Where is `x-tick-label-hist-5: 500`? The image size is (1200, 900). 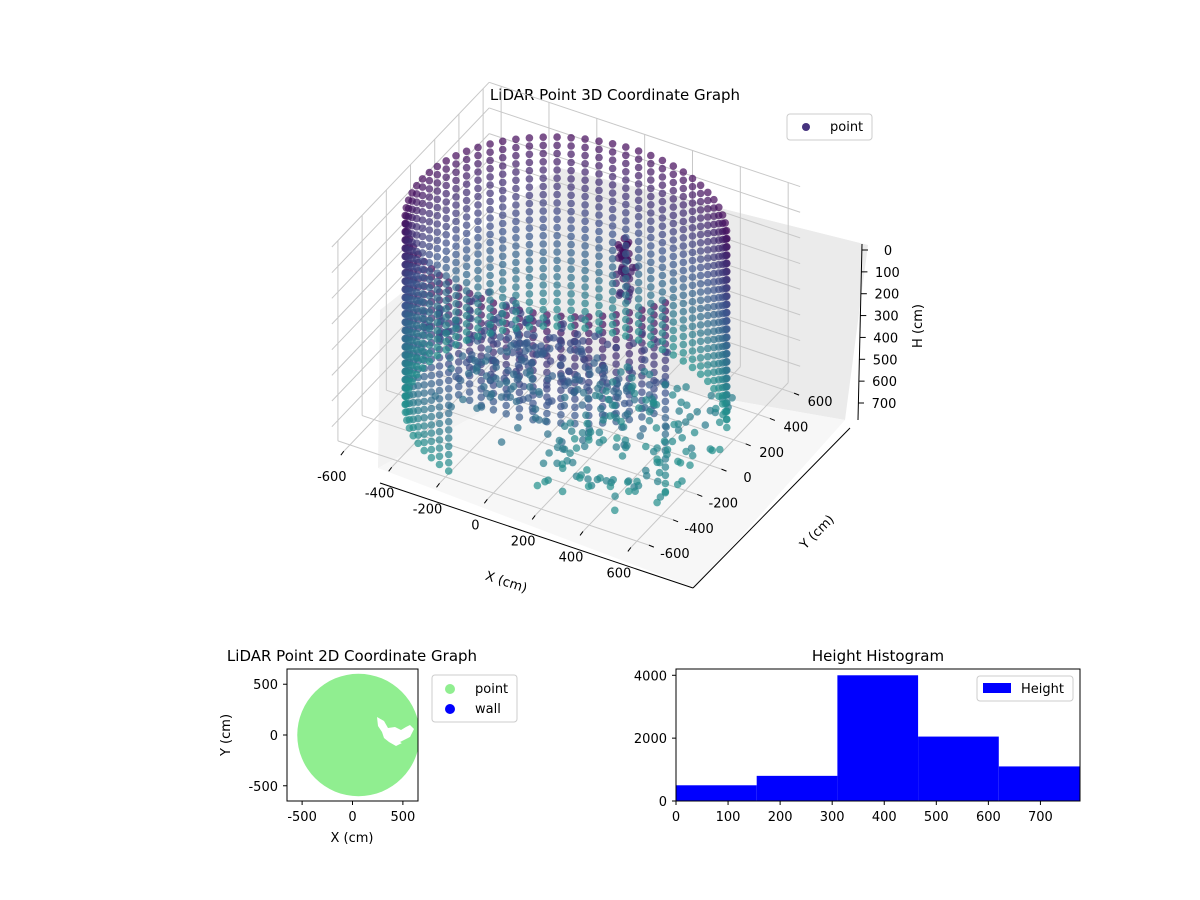 x-tick-label-hist-5: 500 is located at coordinates (936, 817).